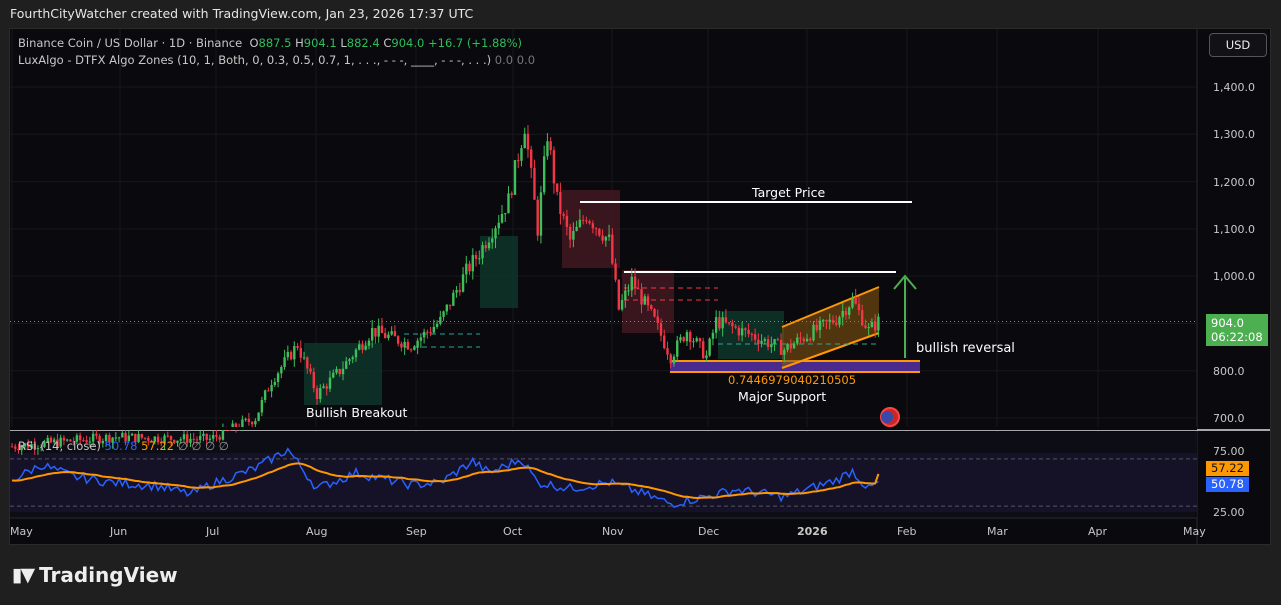 The height and width of the screenshot is (605, 1281). Describe the element at coordinates (812, 531) in the screenshot. I see `time-tick: 2026` at that location.